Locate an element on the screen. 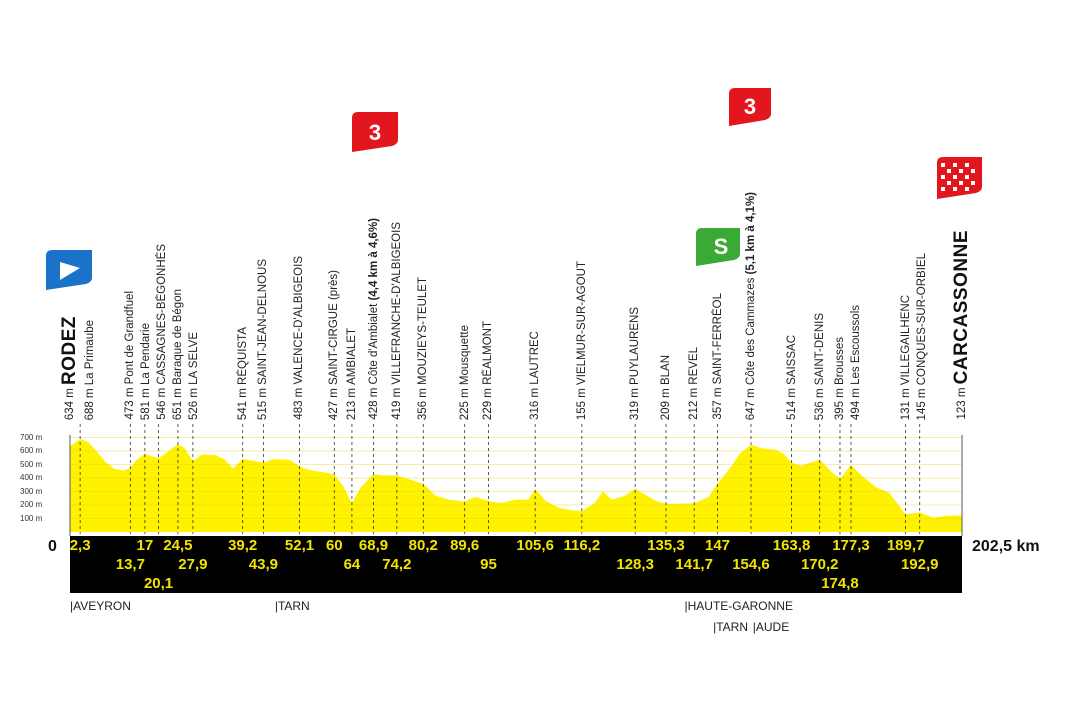 This screenshot has height=712, width=1068. sprint-badge is located at coordinates (718, 247).